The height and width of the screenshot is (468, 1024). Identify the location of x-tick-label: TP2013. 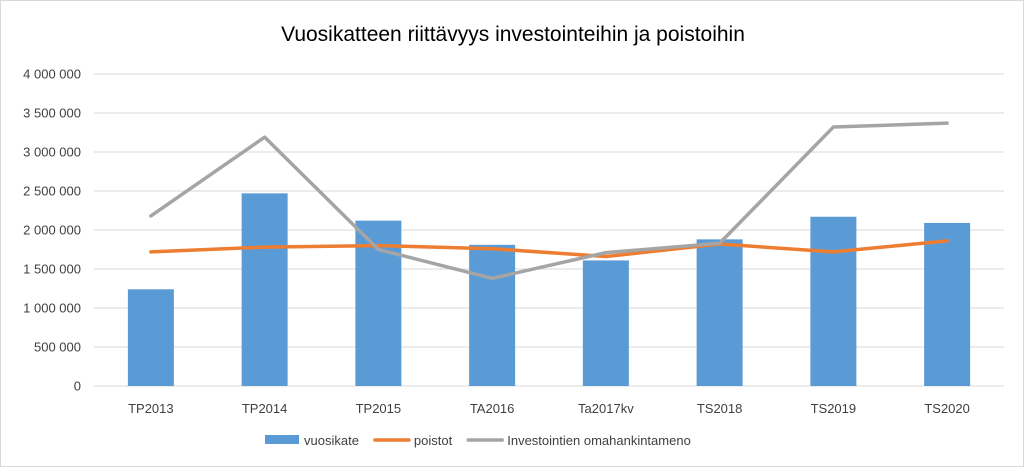
(151, 408).